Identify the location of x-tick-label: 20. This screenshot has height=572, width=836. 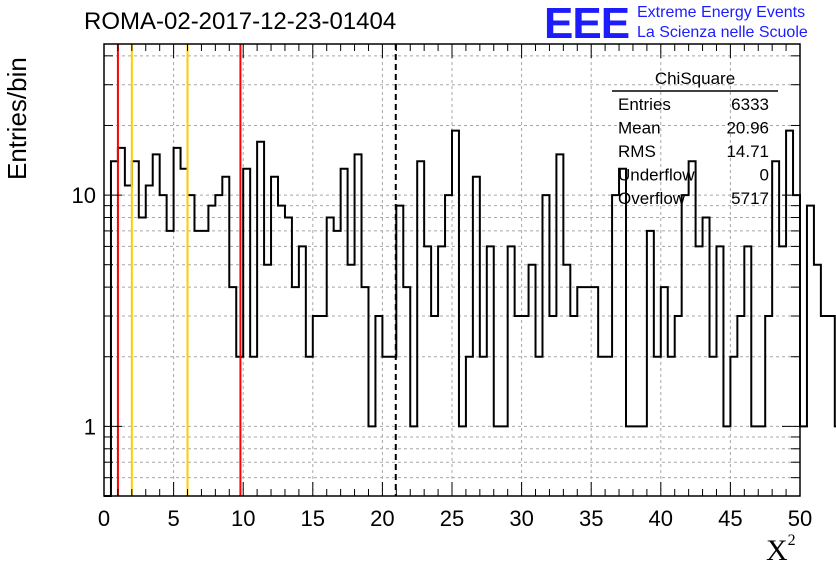
(382, 518).